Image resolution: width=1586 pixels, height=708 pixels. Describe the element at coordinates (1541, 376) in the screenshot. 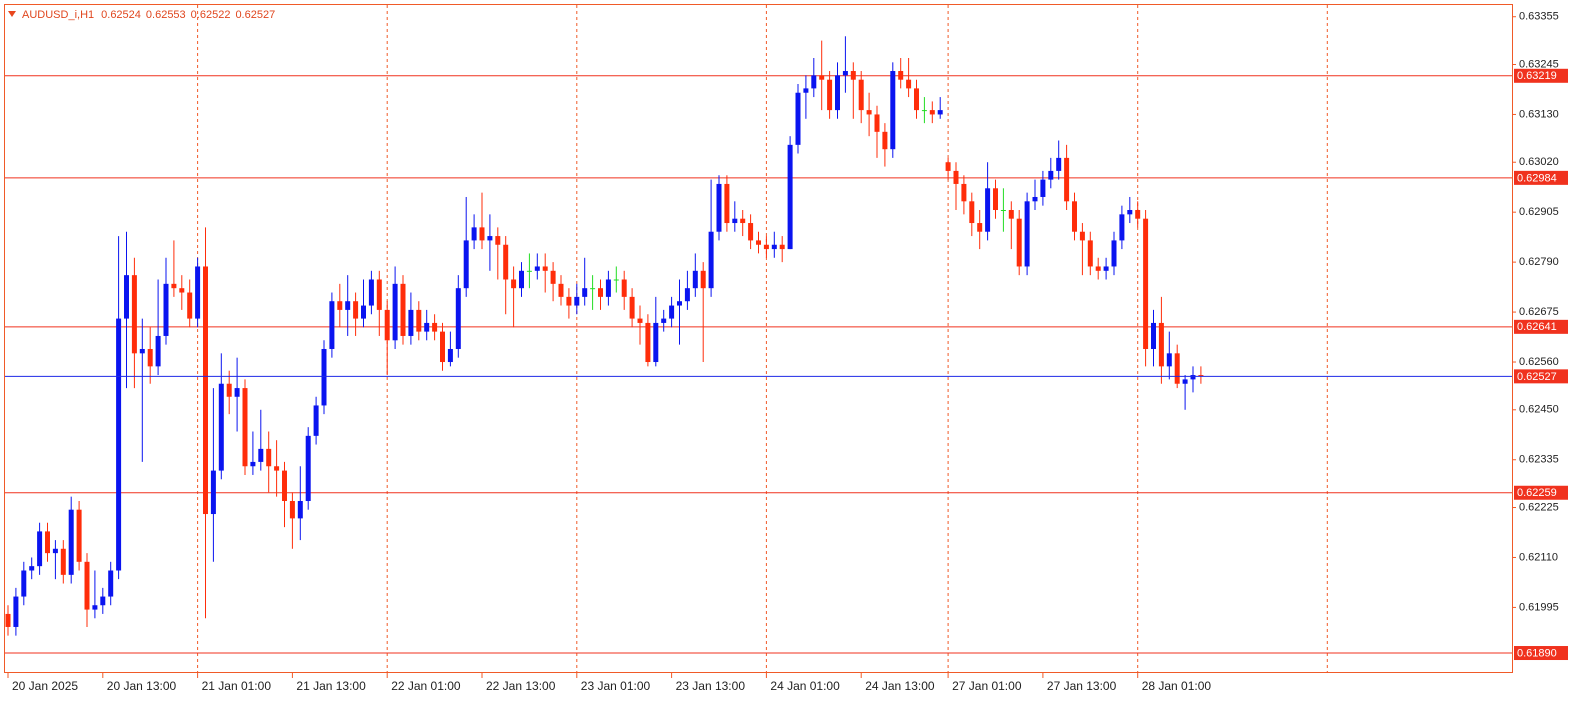

I see `current-price-bg` at that location.